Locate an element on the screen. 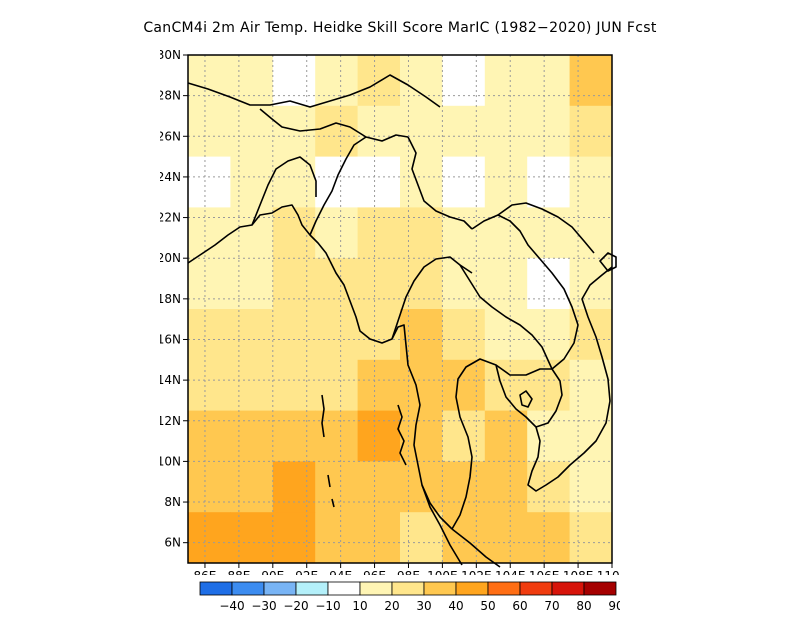  lat-tick-label: 16N is located at coordinates (170, 339).